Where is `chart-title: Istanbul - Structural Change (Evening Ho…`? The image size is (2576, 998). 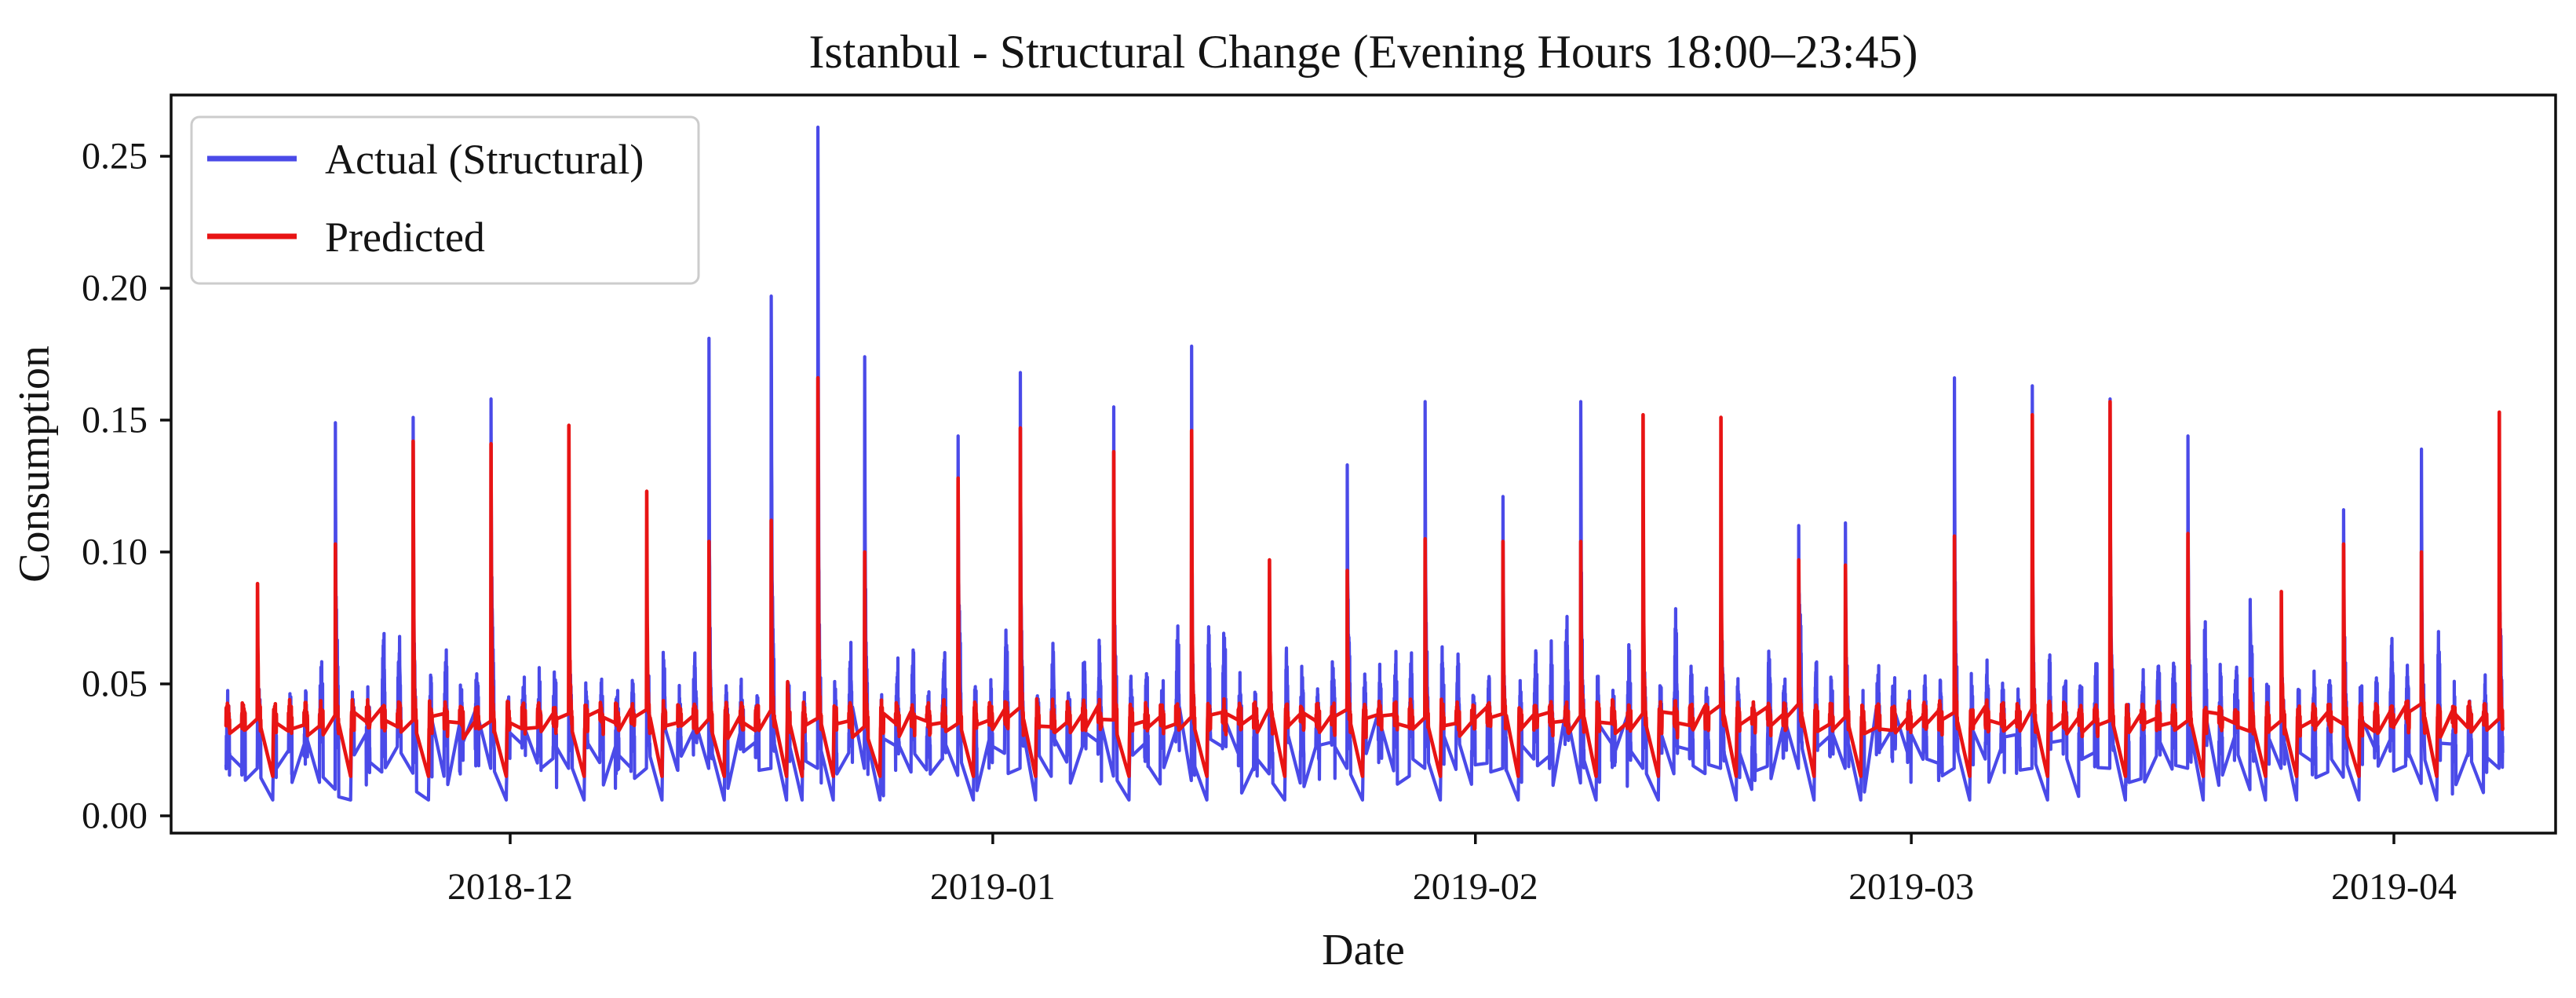 chart-title: Istanbul - Structural Change (Evening Ho… is located at coordinates (1362, 52).